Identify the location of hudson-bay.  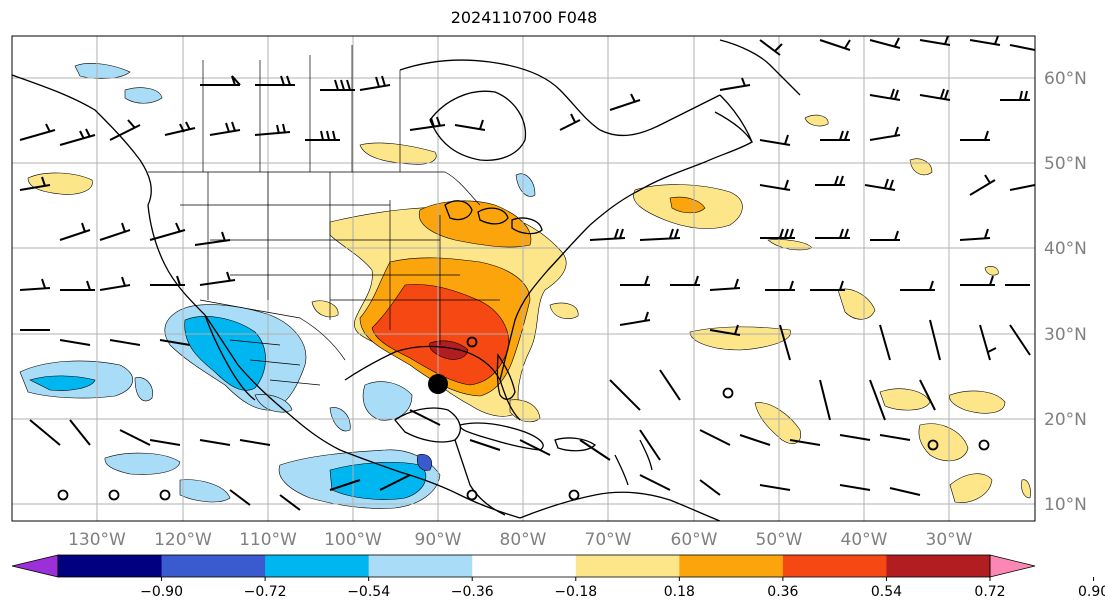
(478, 125).